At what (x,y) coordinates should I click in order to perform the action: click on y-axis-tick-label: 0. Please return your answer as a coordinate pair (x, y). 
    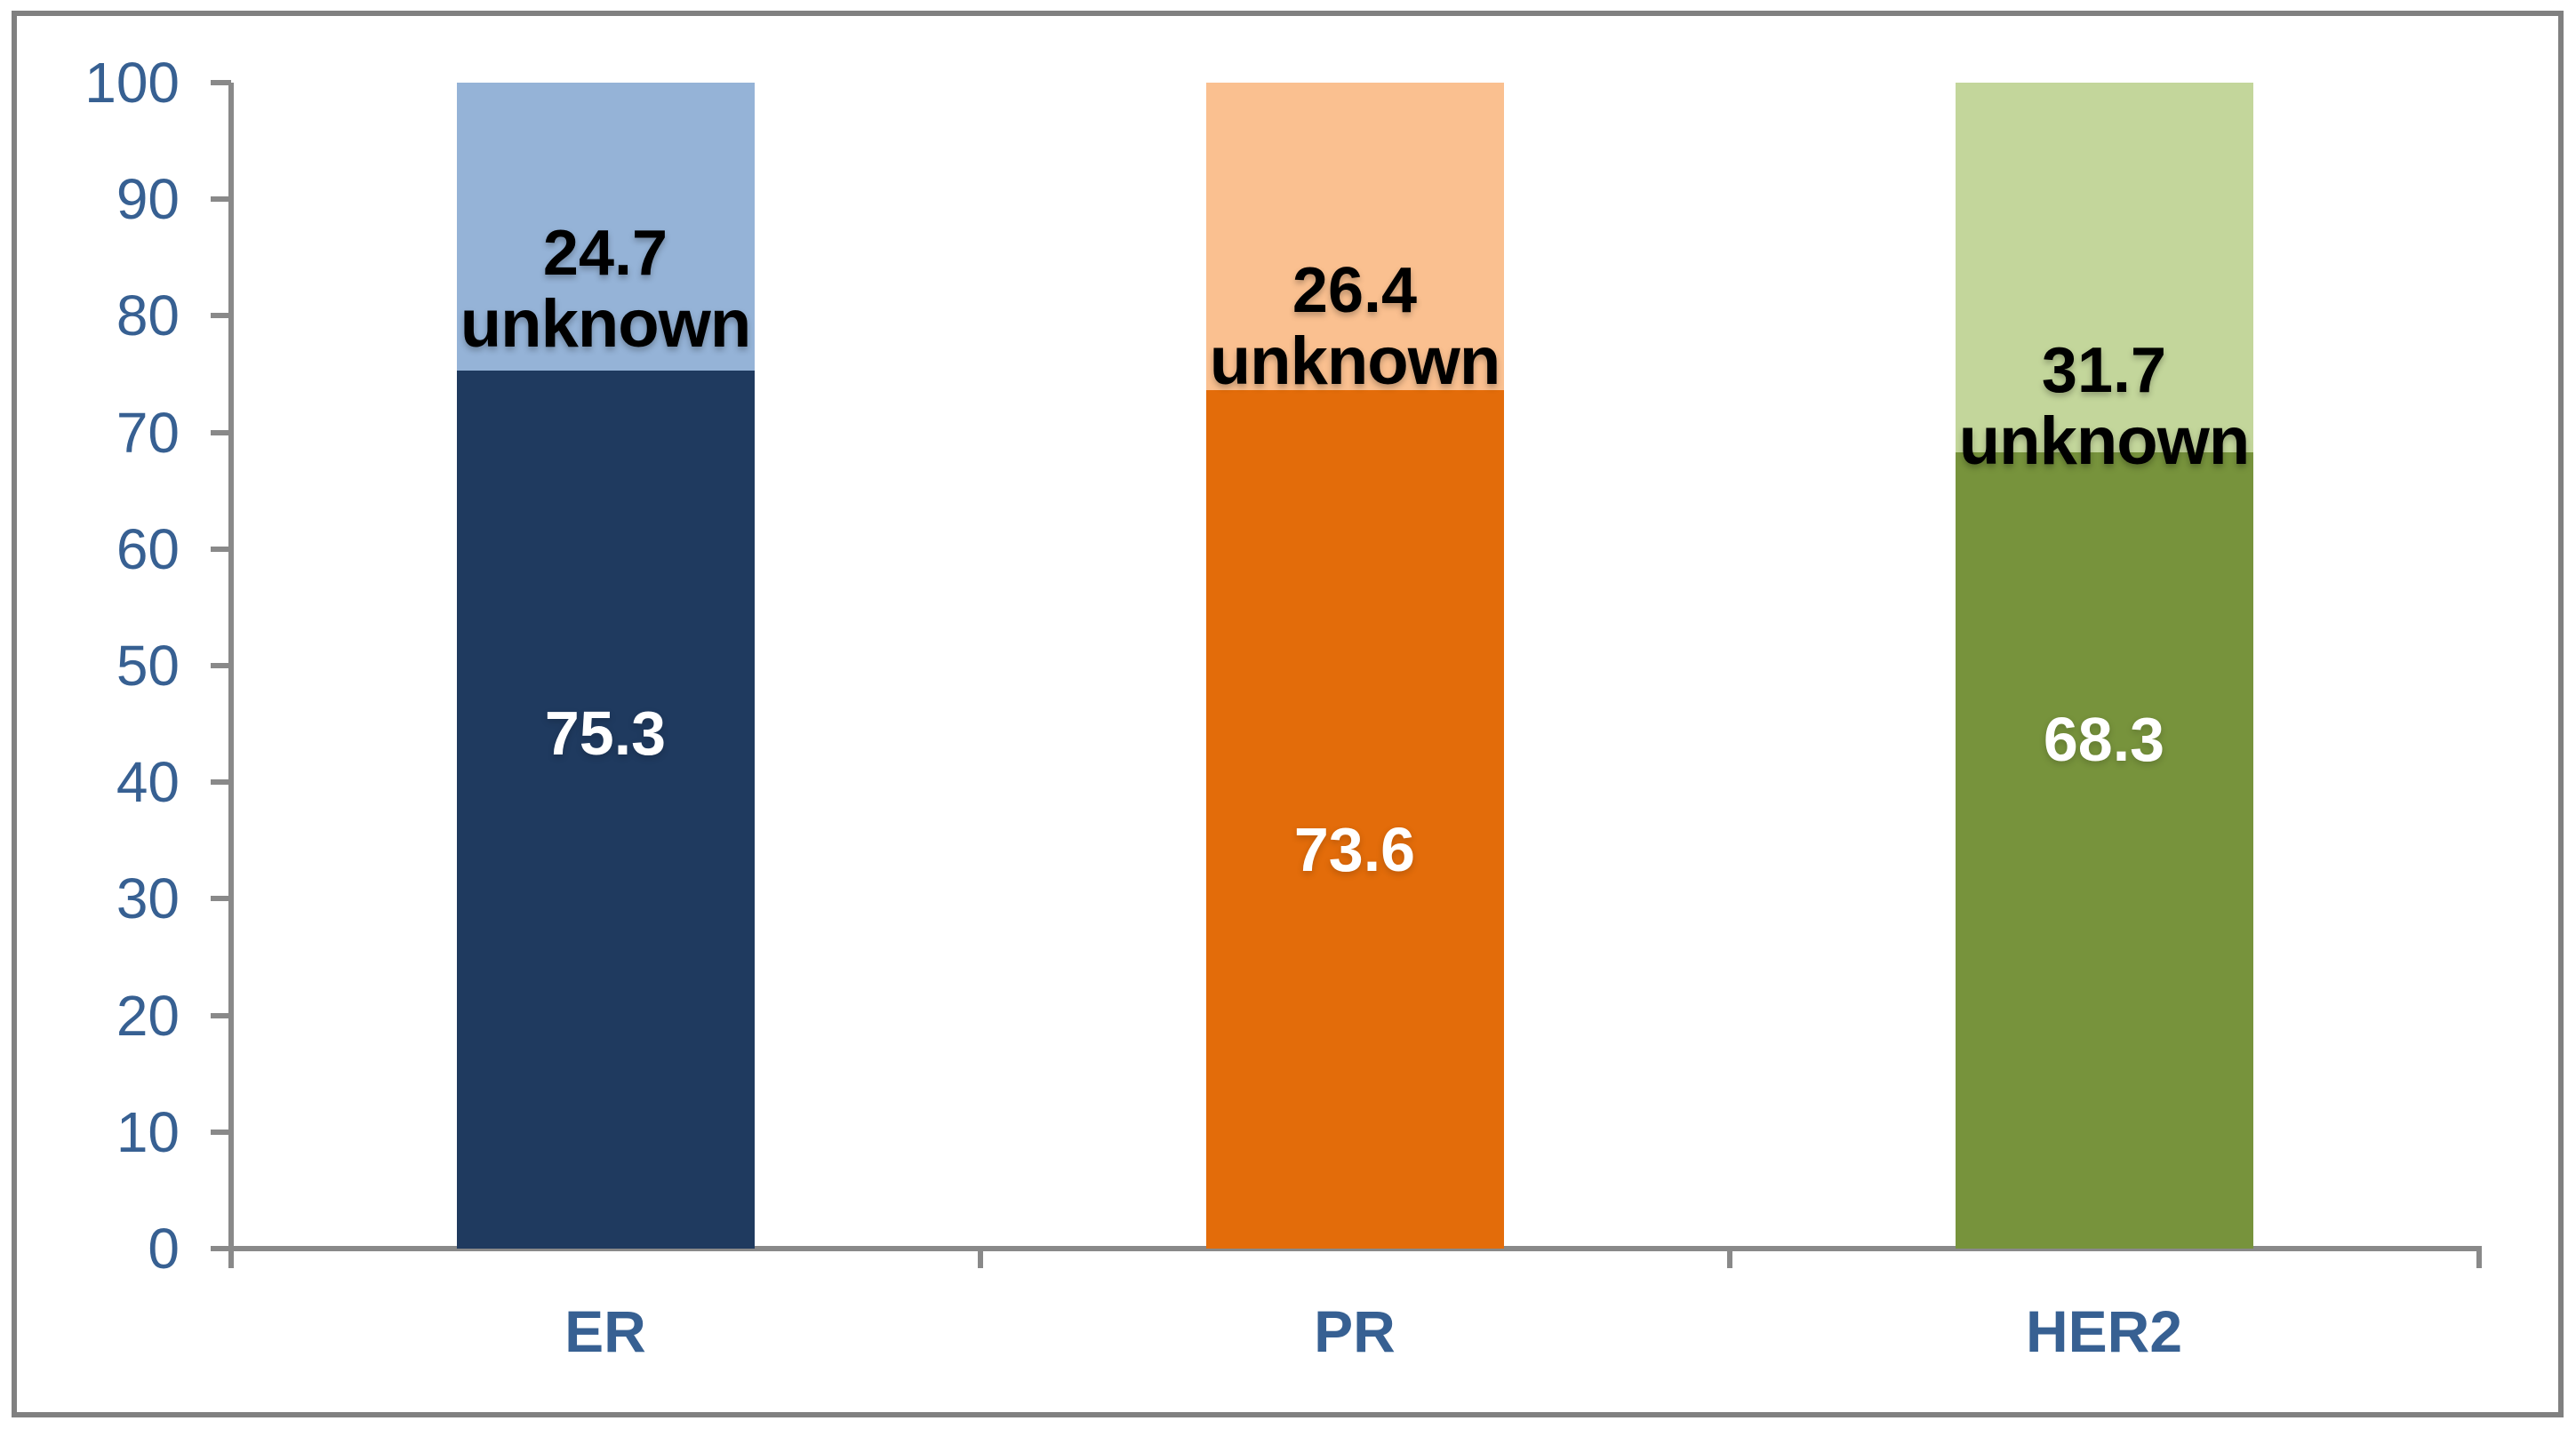
    Looking at the image, I should click on (164, 1249).